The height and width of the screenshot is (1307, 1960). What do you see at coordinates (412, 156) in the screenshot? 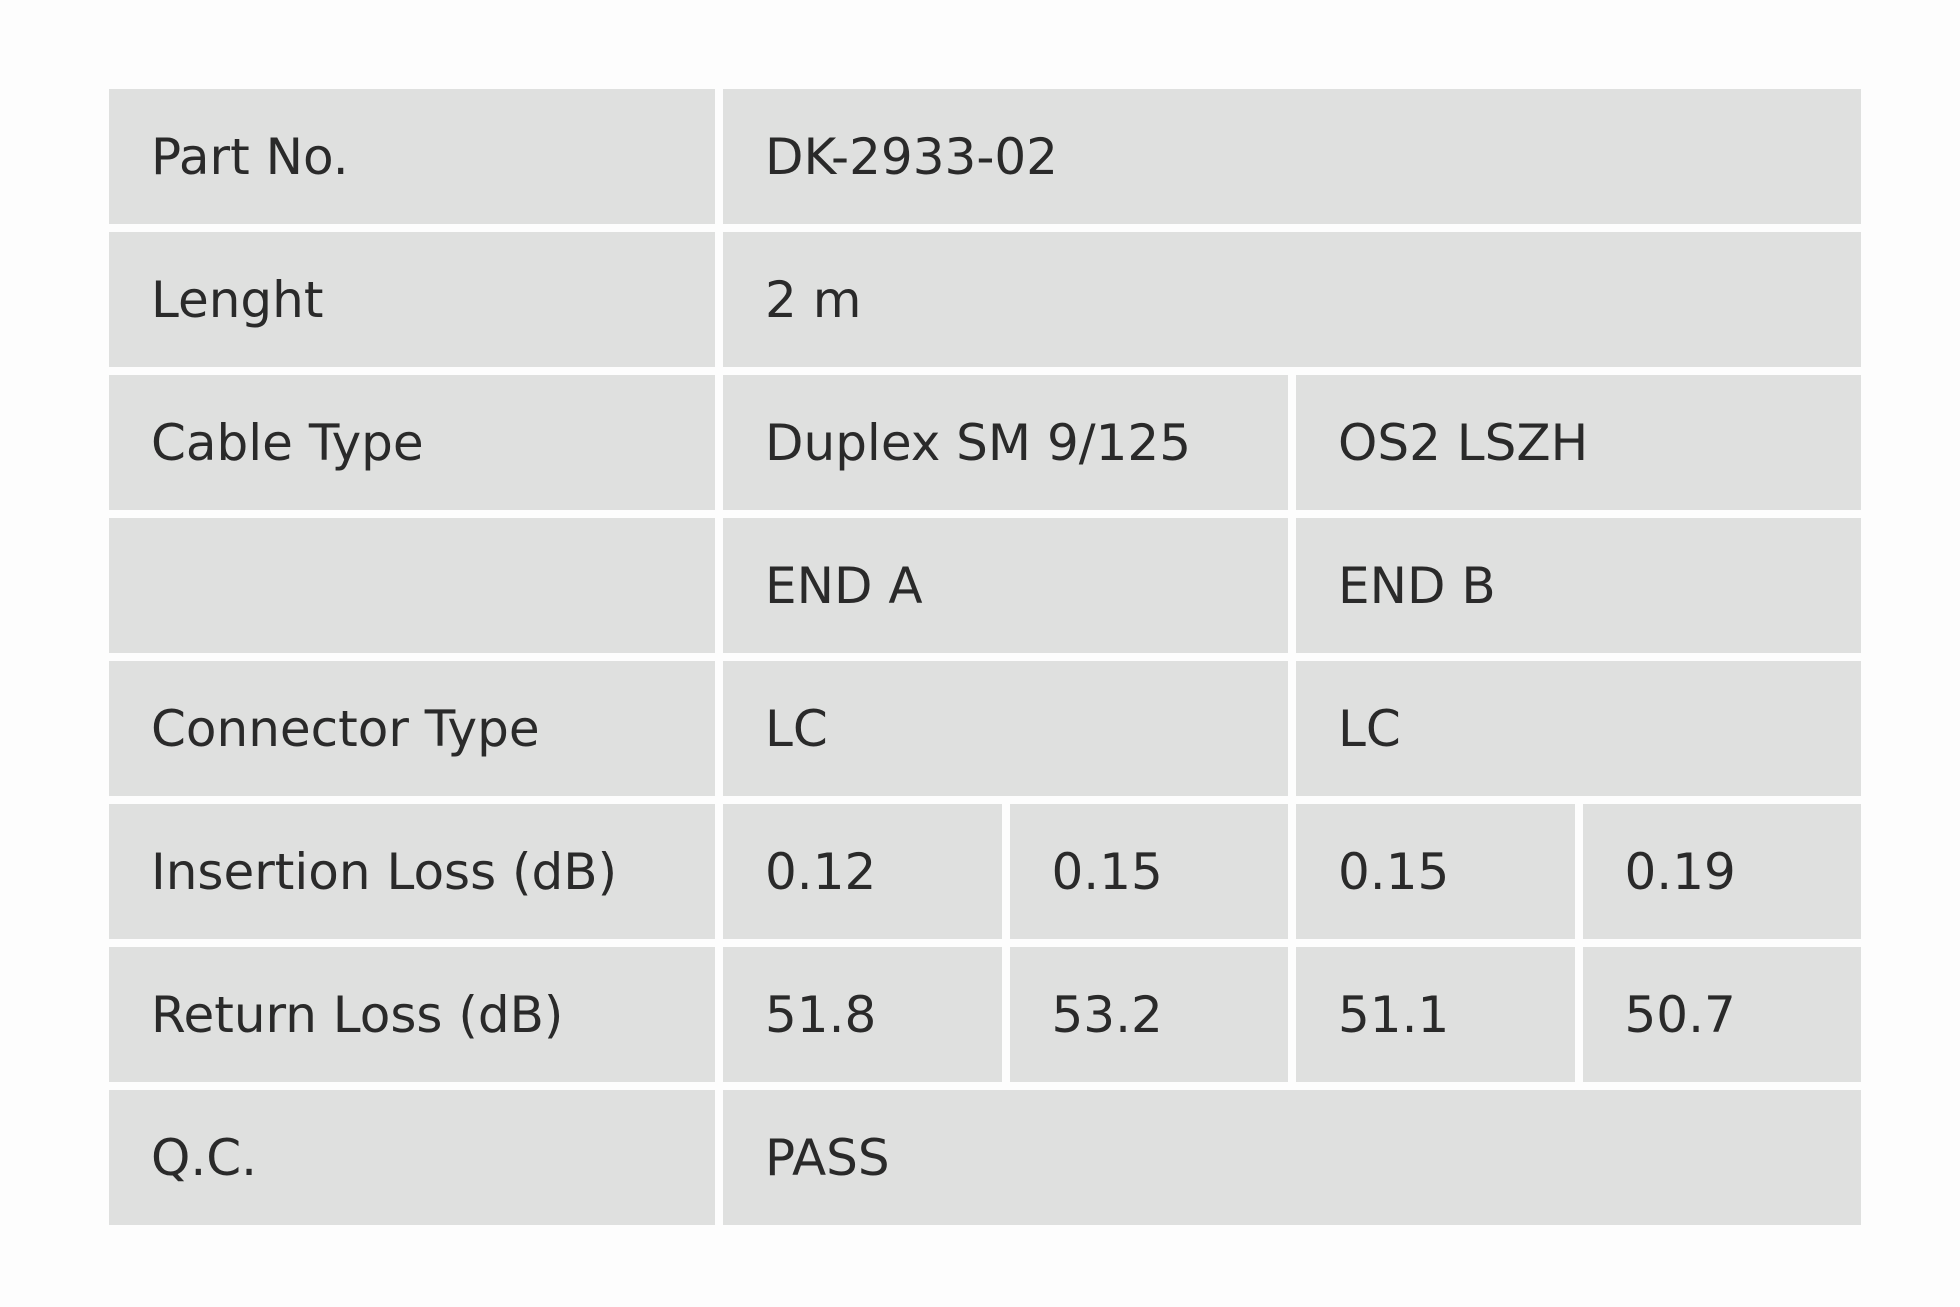
I see `row-label: Part No.` at bounding box center [412, 156].